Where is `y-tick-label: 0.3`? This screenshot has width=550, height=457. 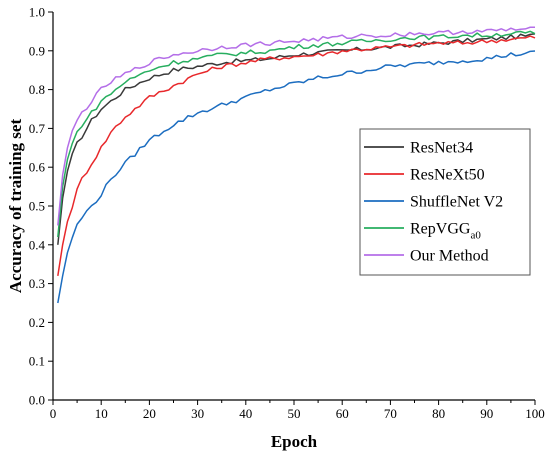
y-tick-label: 0.3 is located at coordinates (37, 283).